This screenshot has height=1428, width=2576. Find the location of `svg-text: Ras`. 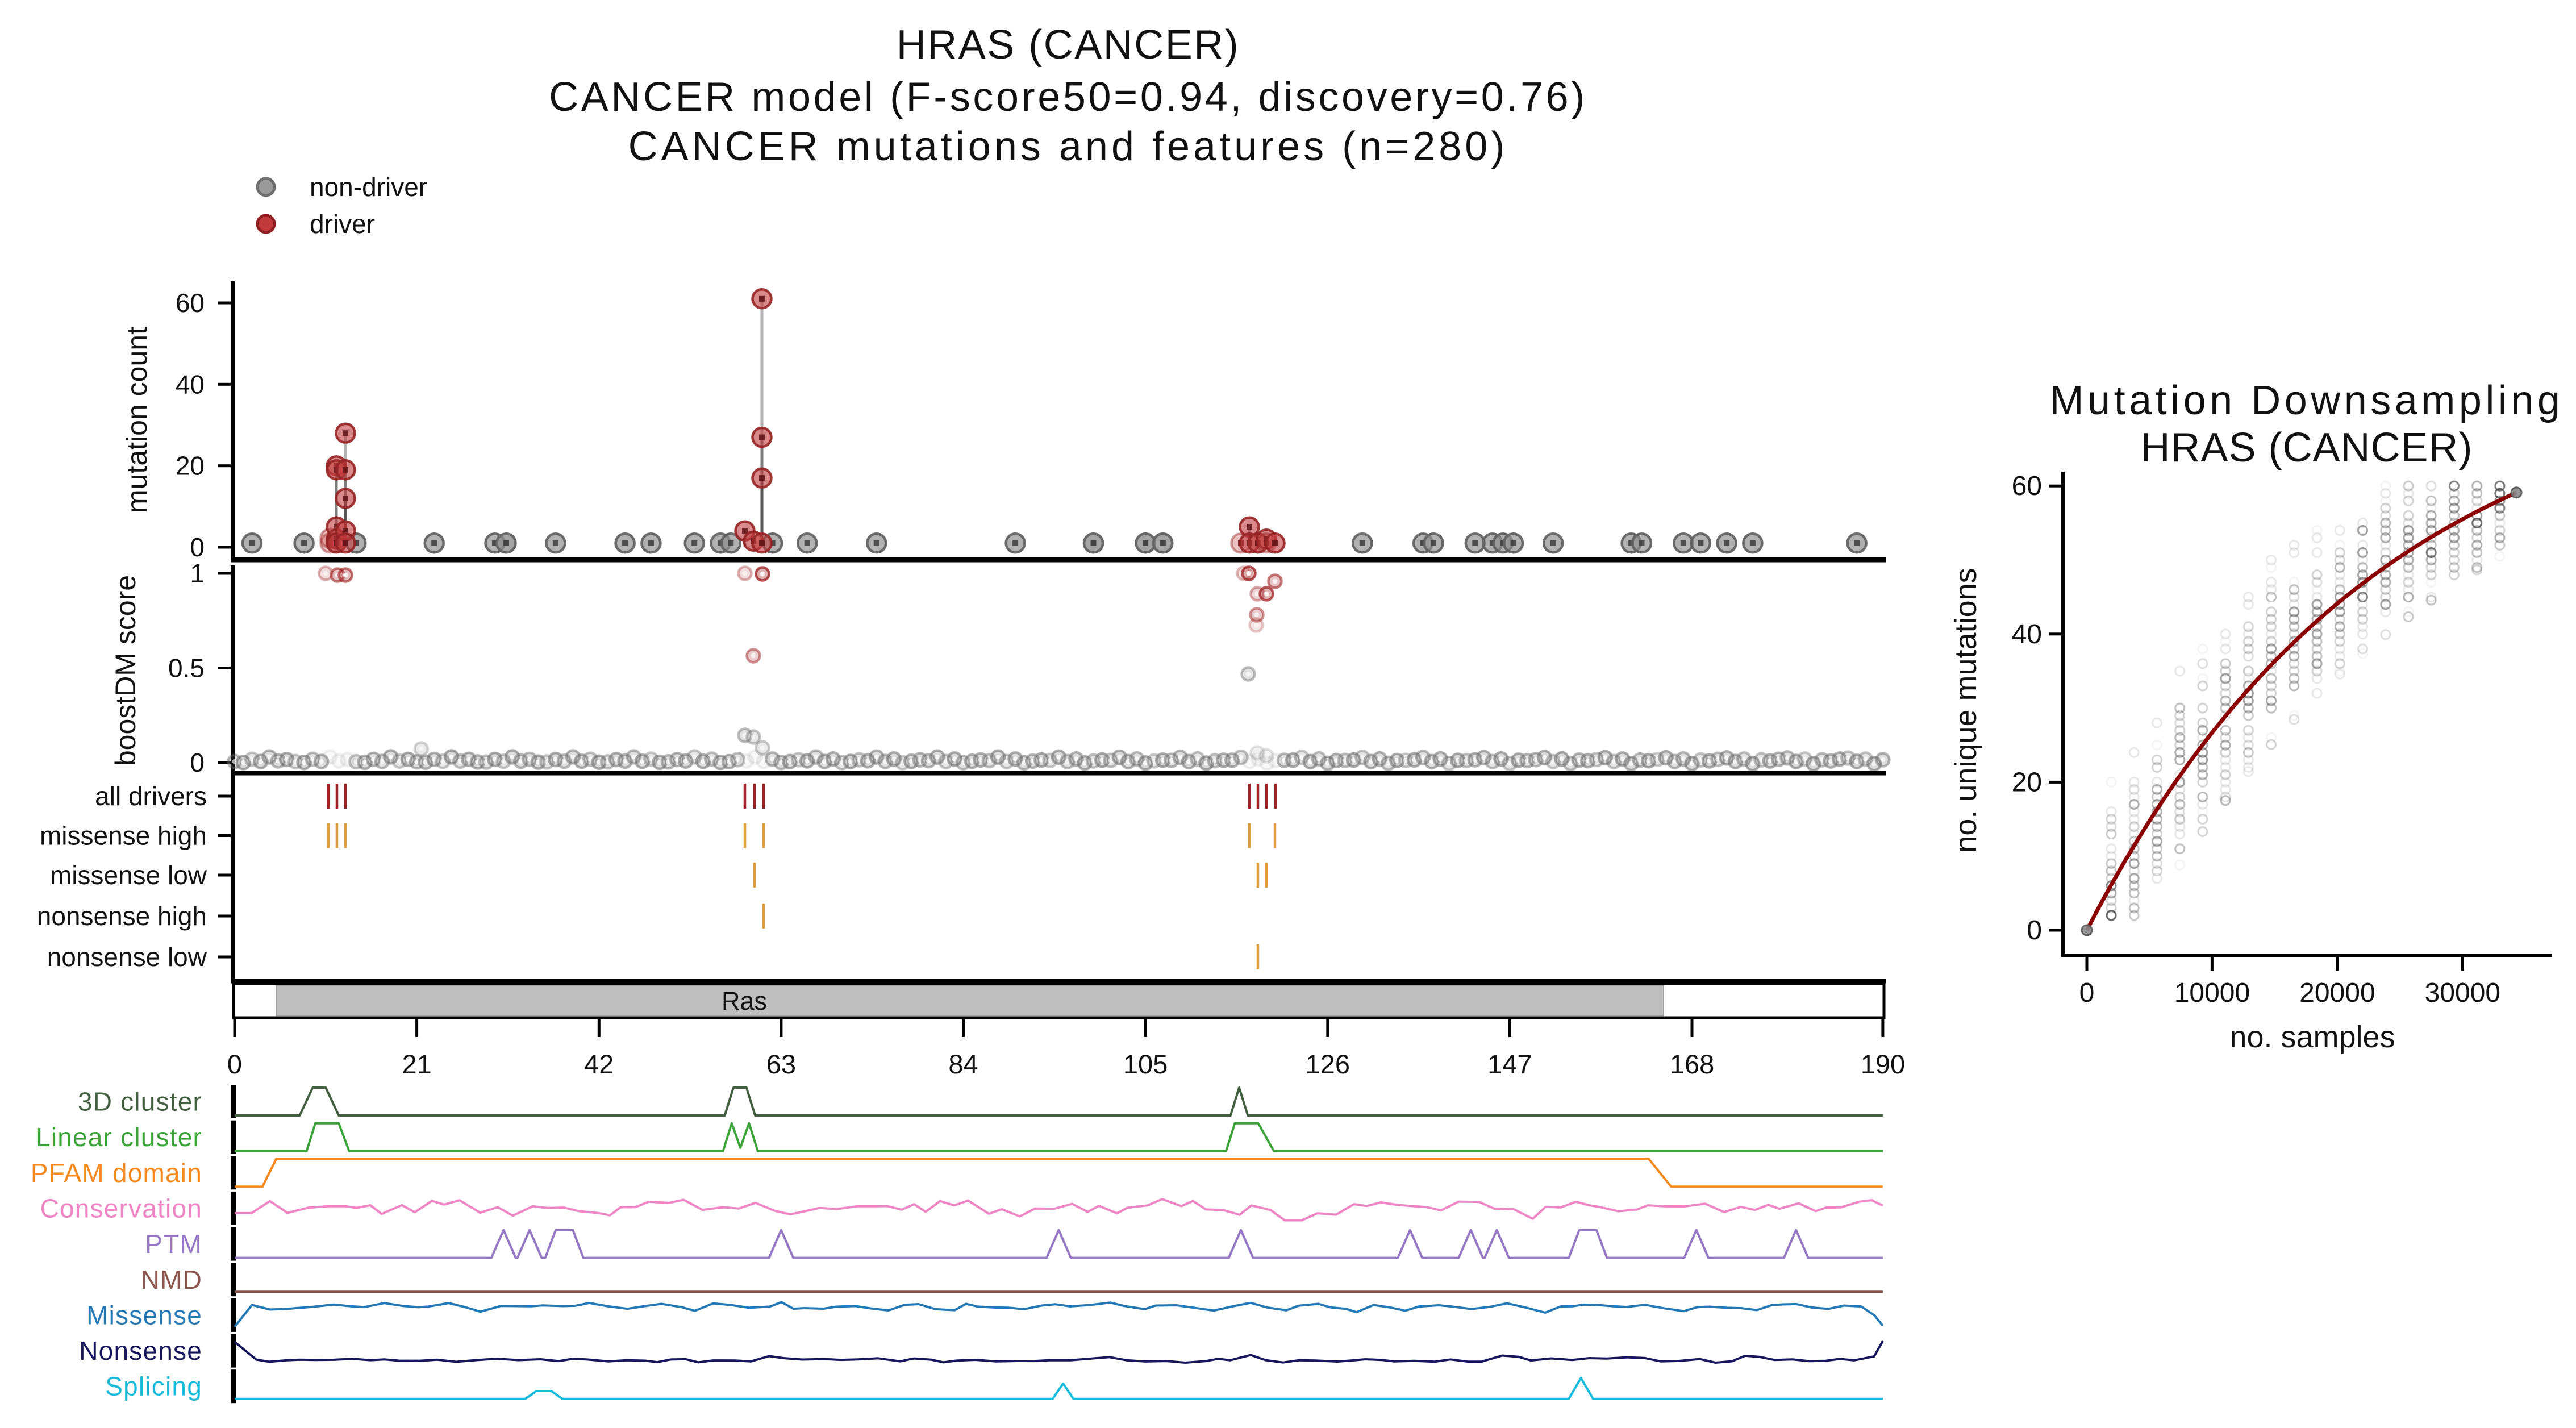

svg-text: Ras is located at coordinates (745, 1000).